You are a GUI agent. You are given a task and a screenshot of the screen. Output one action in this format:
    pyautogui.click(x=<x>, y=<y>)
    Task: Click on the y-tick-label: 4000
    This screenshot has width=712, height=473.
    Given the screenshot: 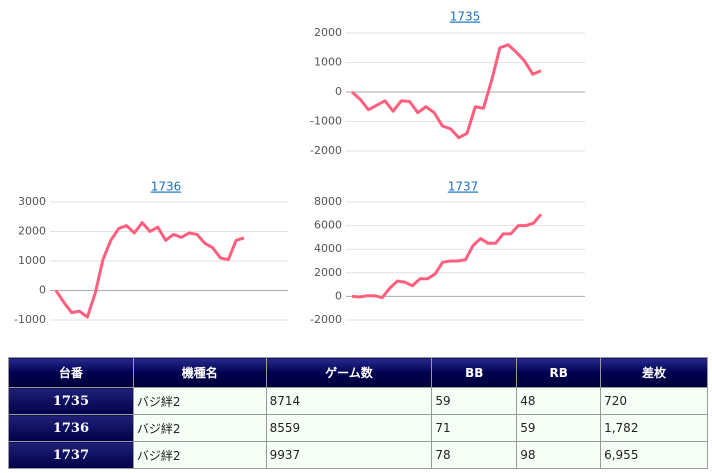 What is the action you would take?
    pyautogui.click(x=328, y=248)
    